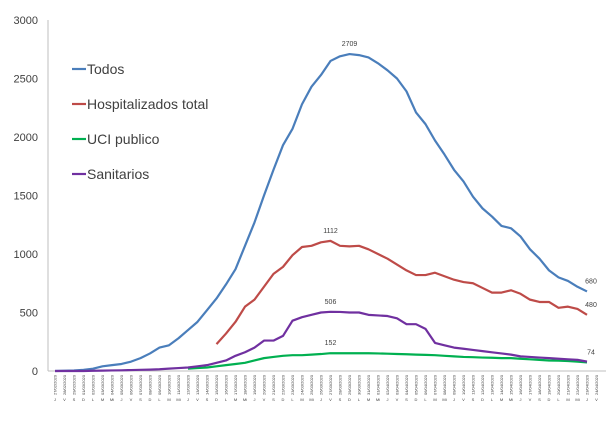  I want to click on x-tick-label: 30/03/2020, so click(359, 384).